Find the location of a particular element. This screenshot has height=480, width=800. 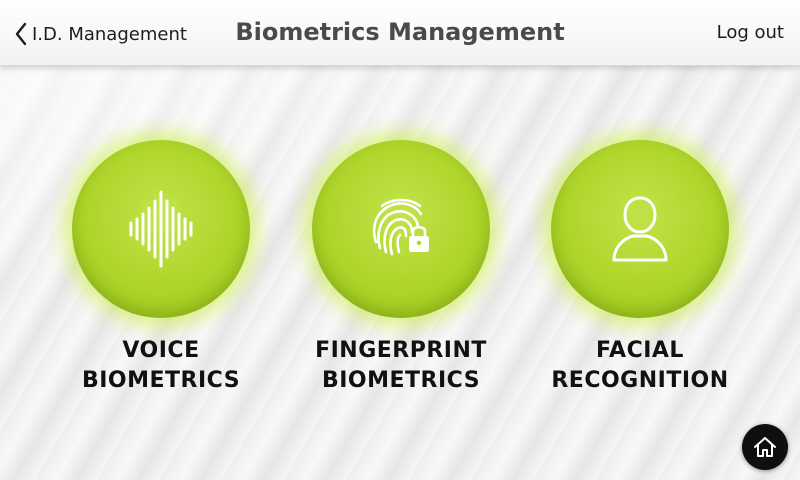

back-button: I.D. Management is located at coordinates (100, 34).